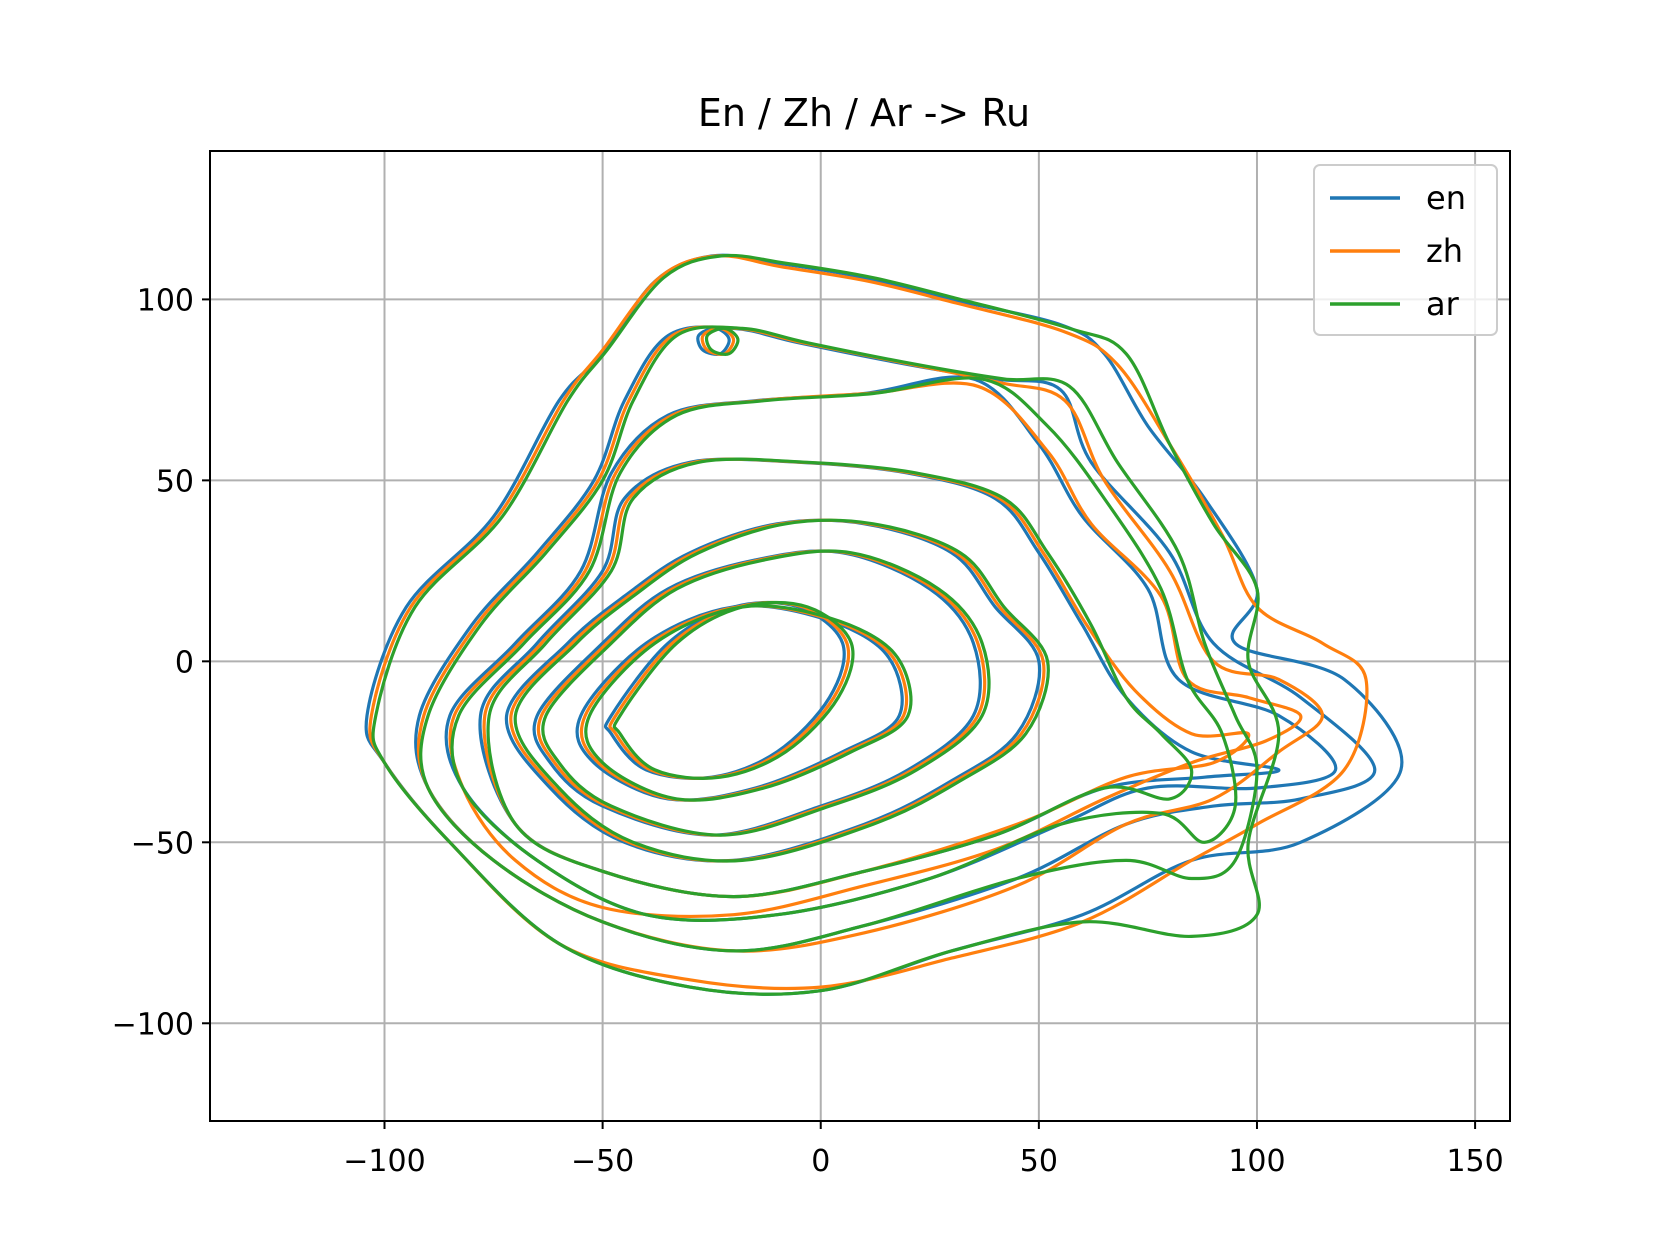 The image size is (1660, 1245). What do you see at coordinates (175, 481) in the screenshot?
I see `y-tick-label: 50` at bounding box center [175, 481].